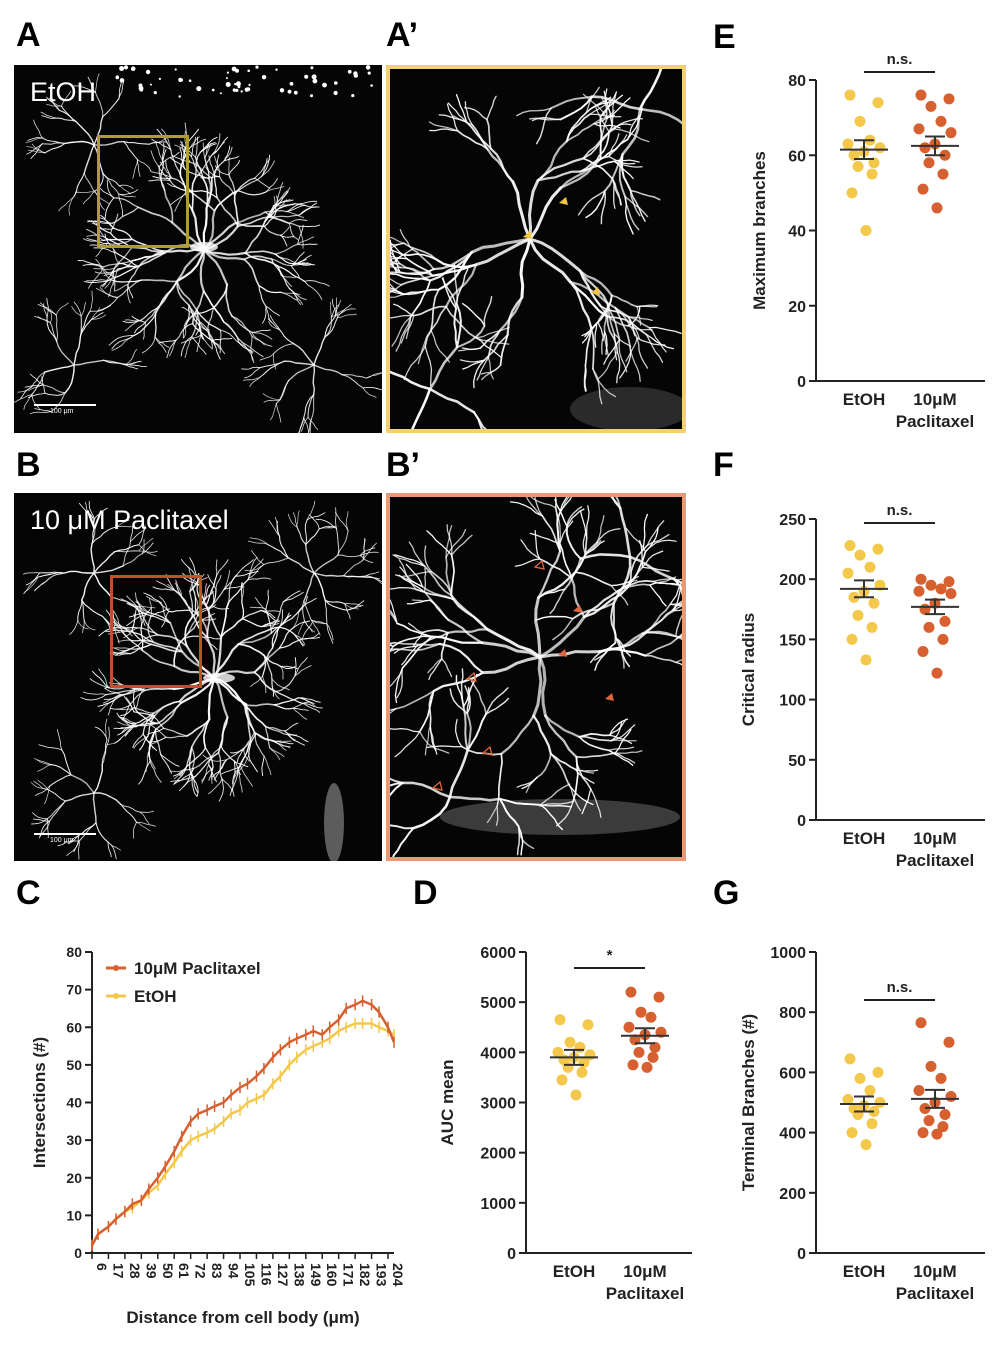 This screenshot has width=1000, height=1345. Describe the element at coordinates (797, 232) in the screenshot. I see `y-tick-label: 40` at that location.